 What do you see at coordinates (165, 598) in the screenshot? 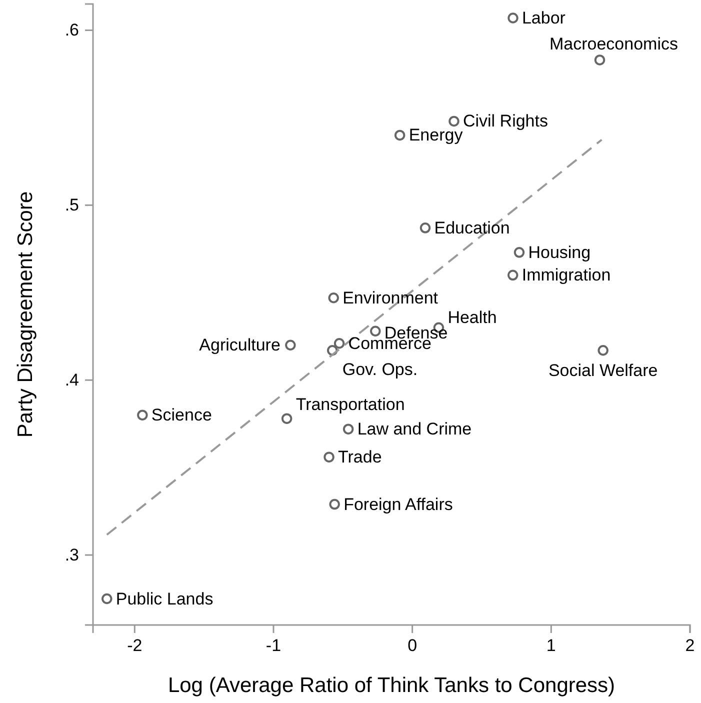
I see `annotation: Public Lands` at bounding box center [165, 598].